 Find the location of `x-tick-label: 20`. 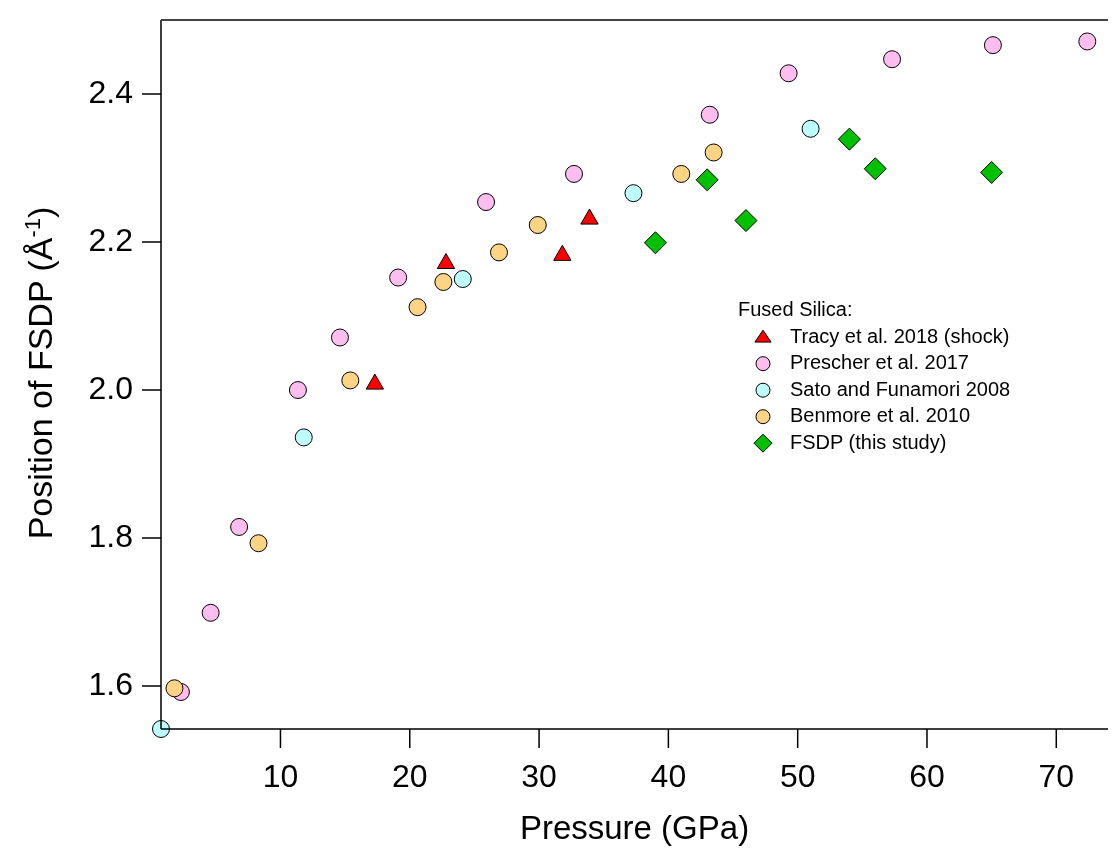

x-tick-label: 20 is located at coordinates (409, 776).